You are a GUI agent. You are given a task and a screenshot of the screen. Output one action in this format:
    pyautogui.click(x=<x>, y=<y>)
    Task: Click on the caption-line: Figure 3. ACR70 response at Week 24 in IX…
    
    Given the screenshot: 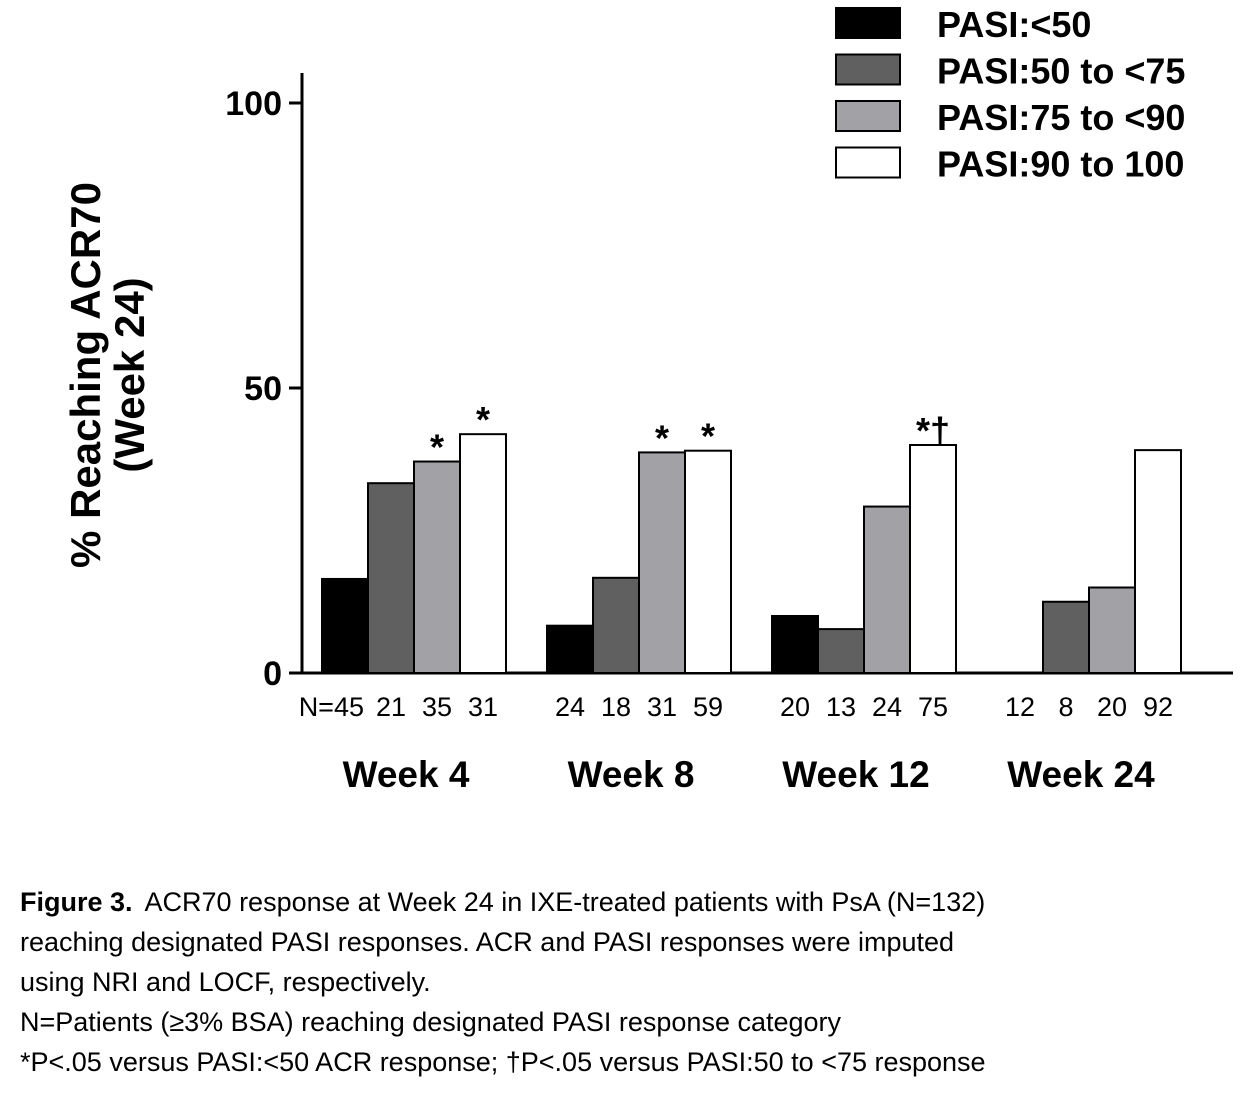 What is the action you would take?
    pyautogui.click(x=502, y=902)
    